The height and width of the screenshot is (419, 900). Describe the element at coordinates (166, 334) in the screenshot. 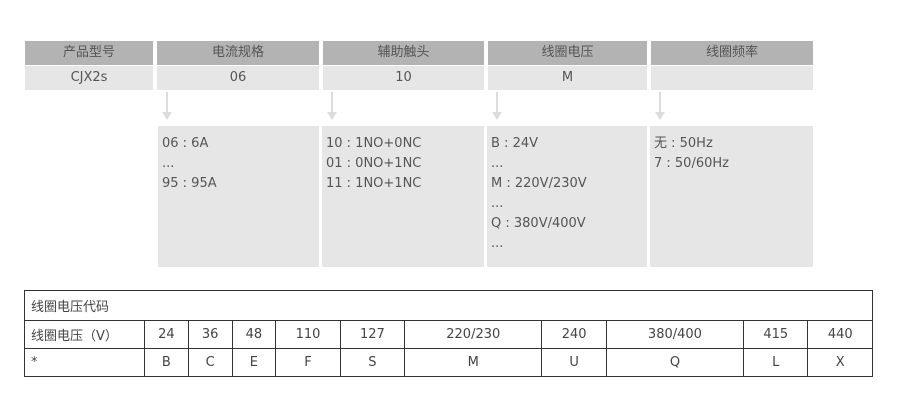

I see `voltage-cell: 24` at that location.